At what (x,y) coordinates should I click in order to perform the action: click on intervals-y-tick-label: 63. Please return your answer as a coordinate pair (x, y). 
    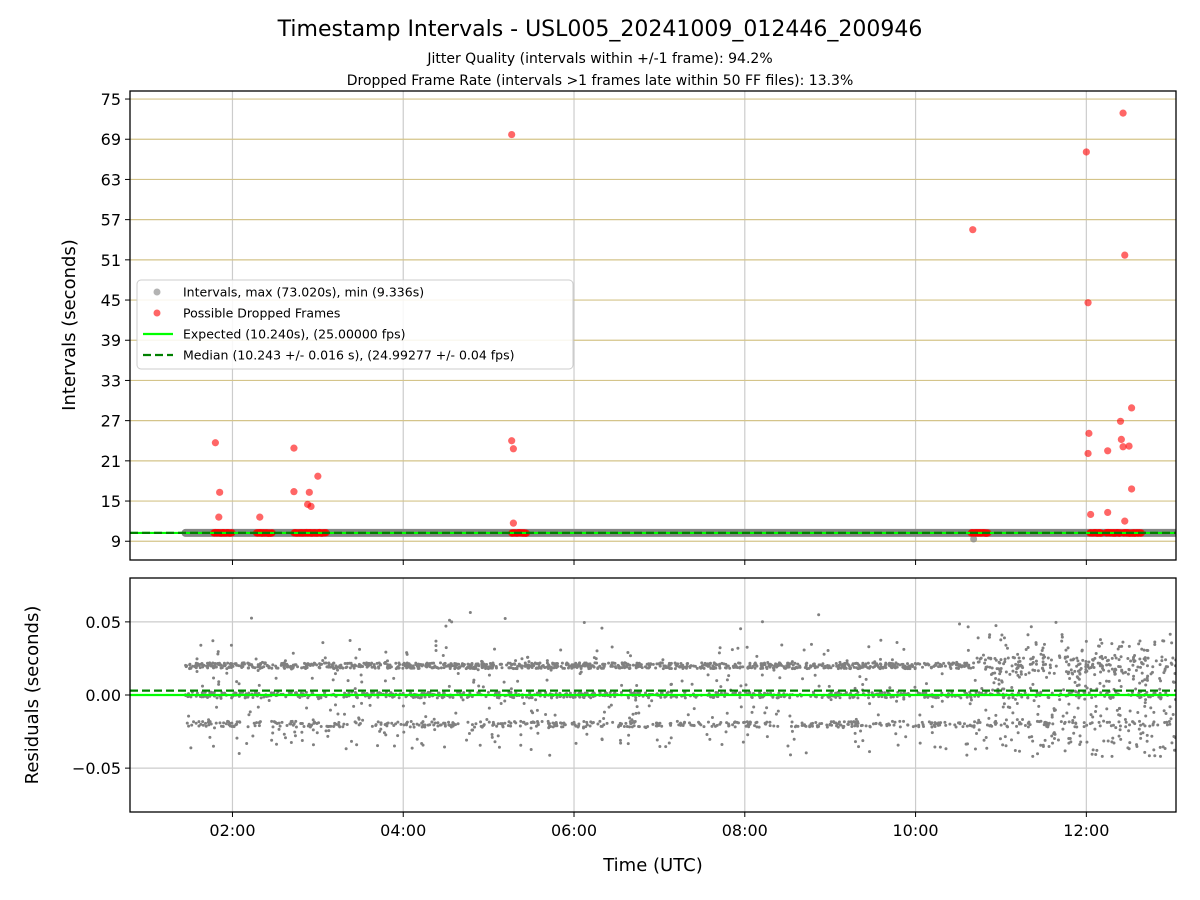
    Looking at the image, I should click on (111, 179).